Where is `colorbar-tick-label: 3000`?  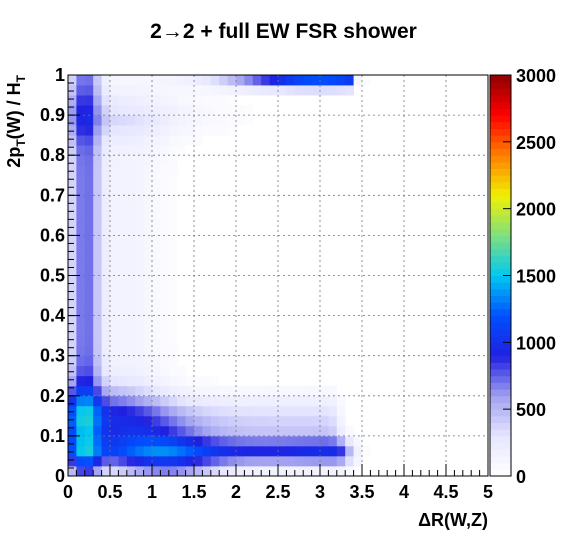
colorbar-tick-label: 3000 is located at coordinates (536, 76).